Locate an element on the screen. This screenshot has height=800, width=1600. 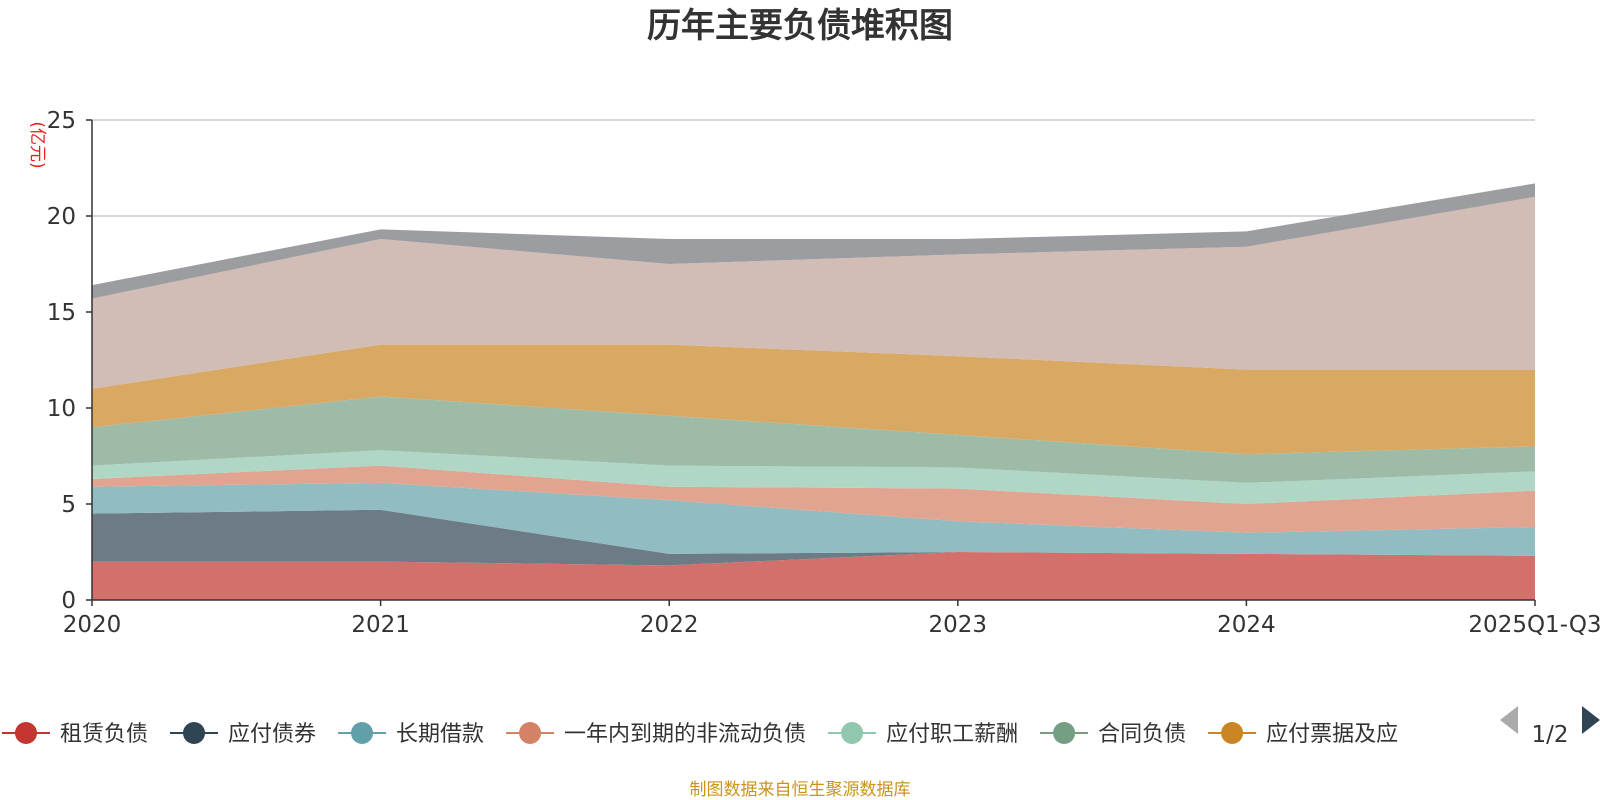
legend-item: 一年内到期的非流动负债 is located at coordinates (656, 734).